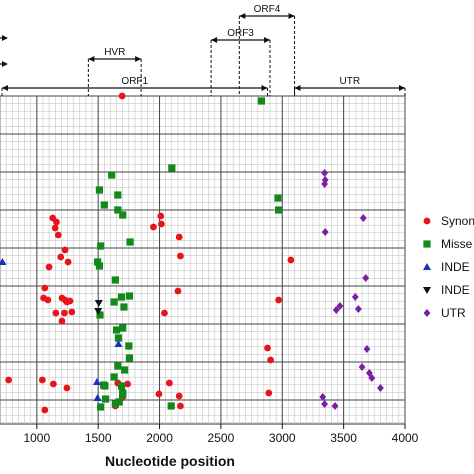 Image resolution: width=474 pixels, height=474 pixels. I want to click on x-tick-label: 2500, so click(221, 438).